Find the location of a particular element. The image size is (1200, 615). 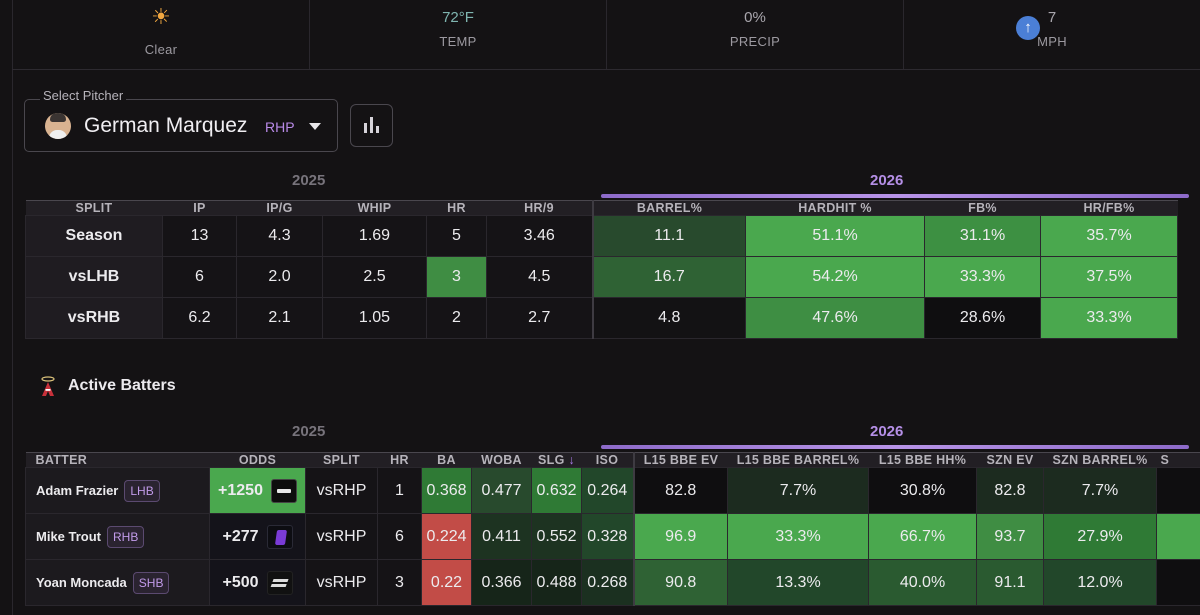

cell-slg: 0.632 is located at coordinates (556, 490).